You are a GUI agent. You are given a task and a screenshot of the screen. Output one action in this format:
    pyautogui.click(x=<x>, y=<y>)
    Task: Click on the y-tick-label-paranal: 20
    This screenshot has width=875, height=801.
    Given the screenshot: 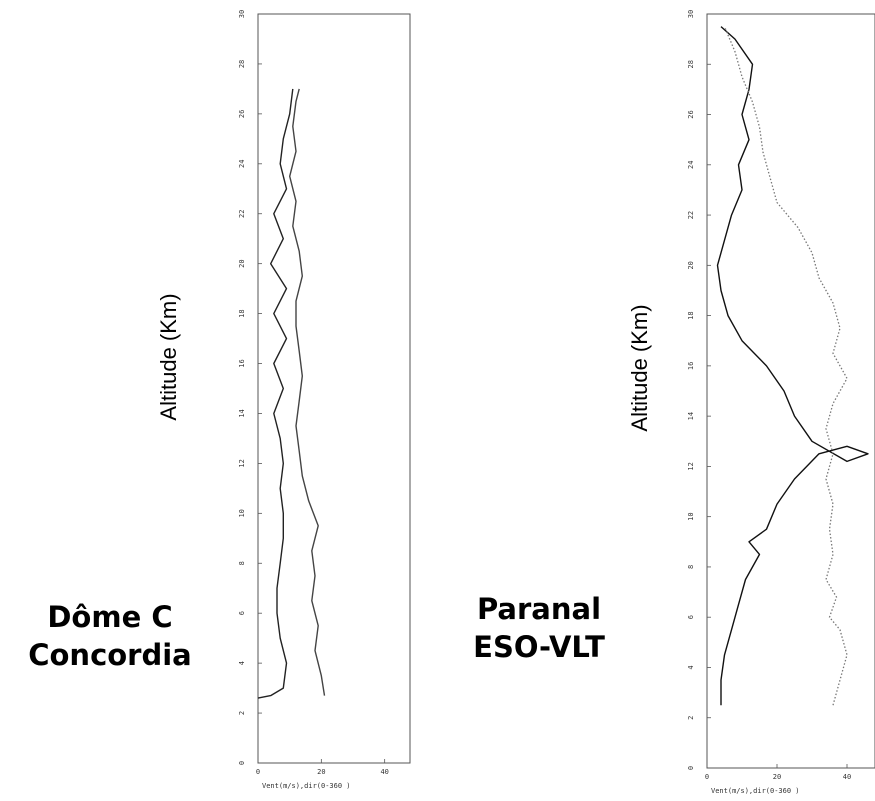 What is the action you would take?
    pyautogui.click(x=691, y=265)
    